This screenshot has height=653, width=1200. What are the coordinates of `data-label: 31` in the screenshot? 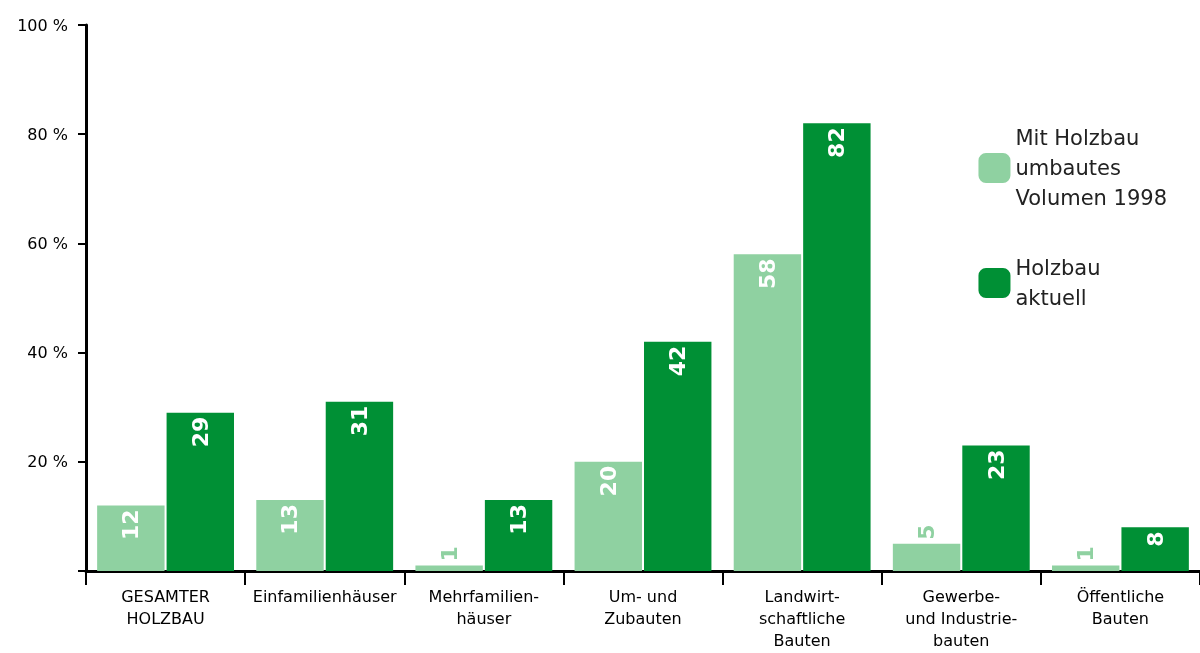 It's located at (359, 421).